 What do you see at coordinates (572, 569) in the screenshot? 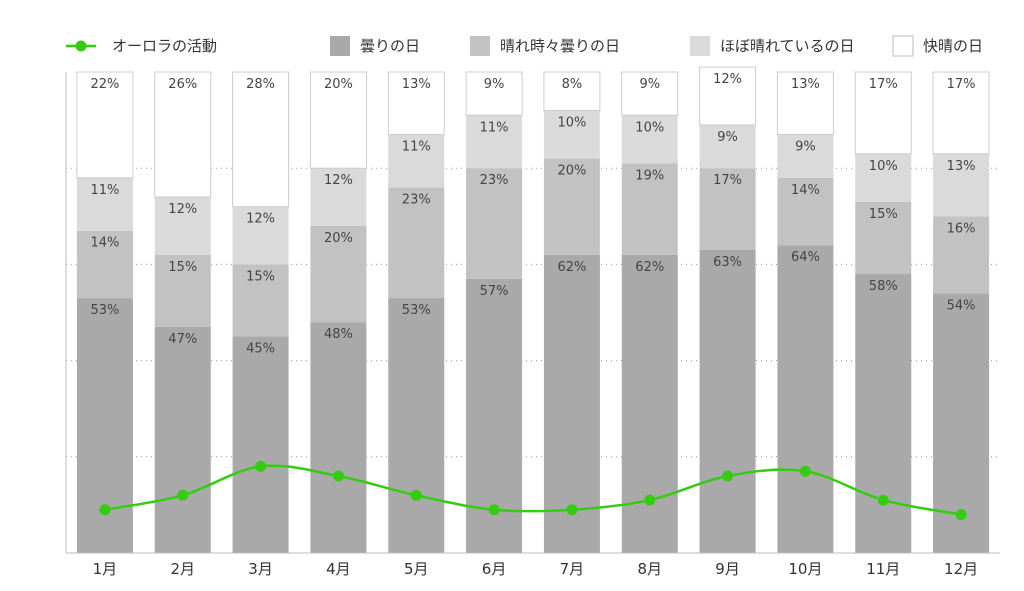
I see `x-tick-label: 7月` at bounding box center [572, 569].